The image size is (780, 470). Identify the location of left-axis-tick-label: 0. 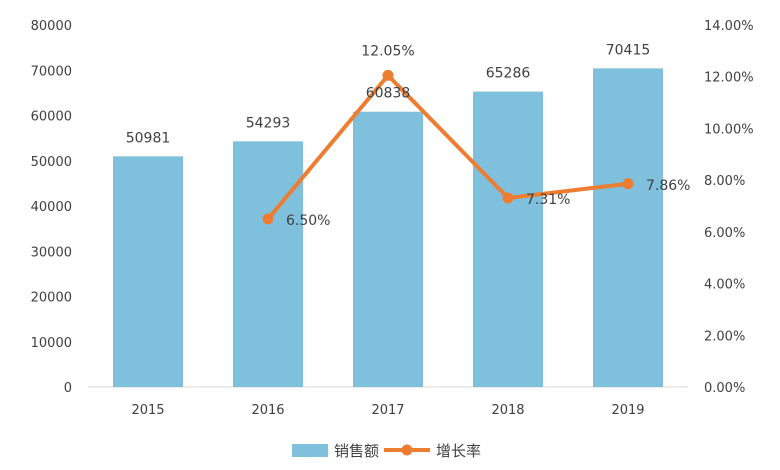
(68, 388).